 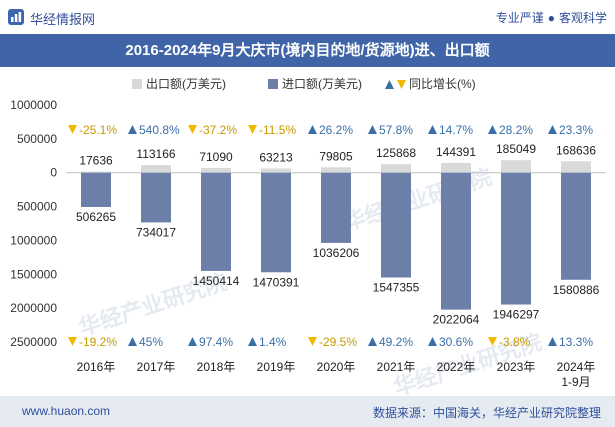 What do you see at coordinates (322, 84) in the screenshot?
I see `legend-import-label: 进口额(万美元)` at bounding box center [322, 84].